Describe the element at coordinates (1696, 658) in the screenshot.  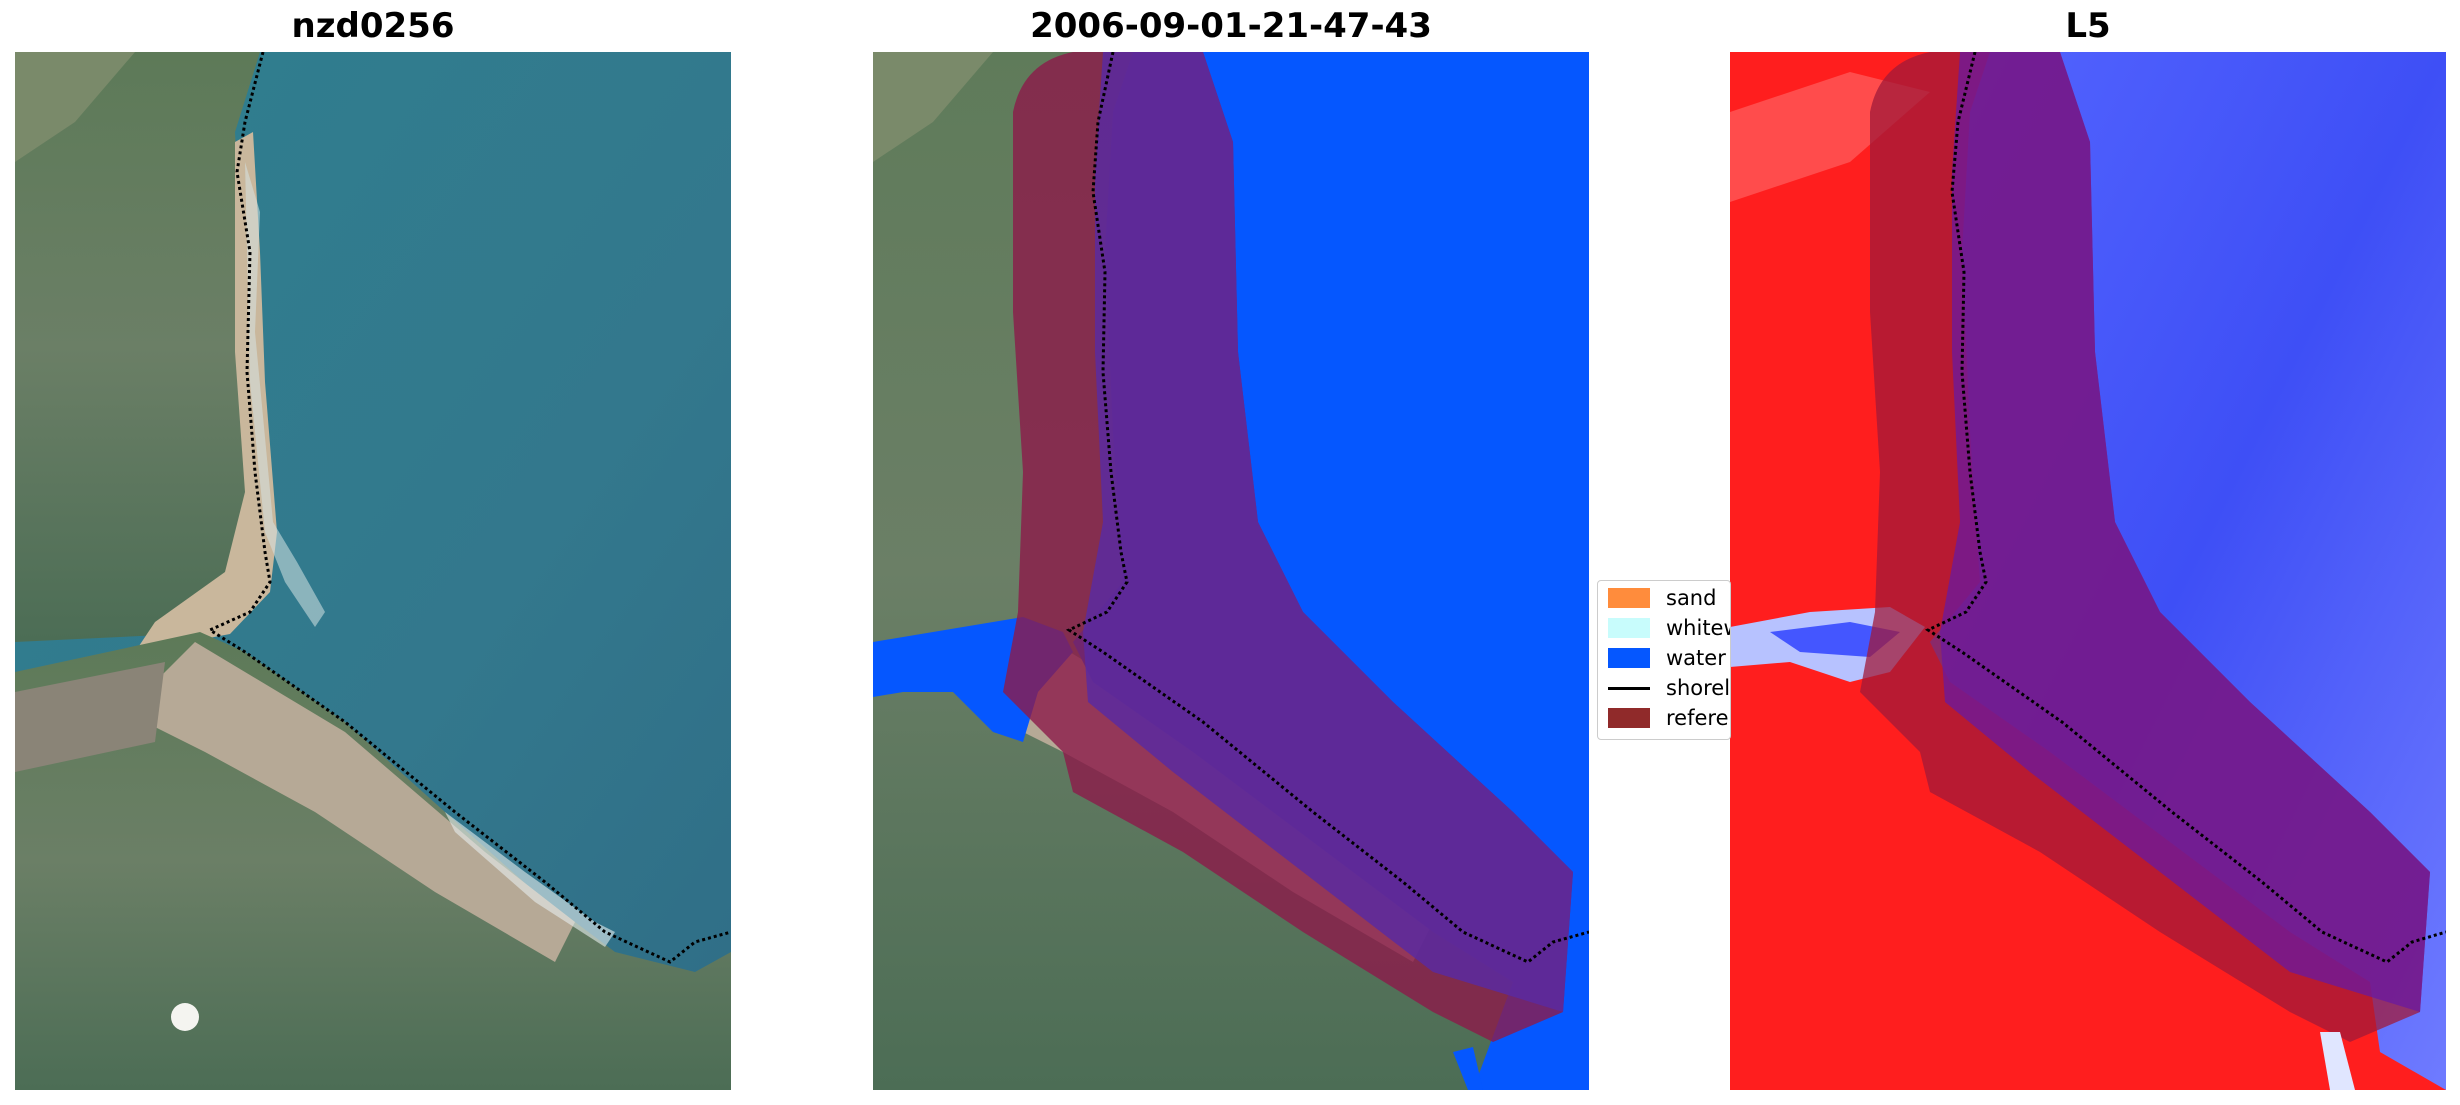
I see `legend-label-water: water` at that location.